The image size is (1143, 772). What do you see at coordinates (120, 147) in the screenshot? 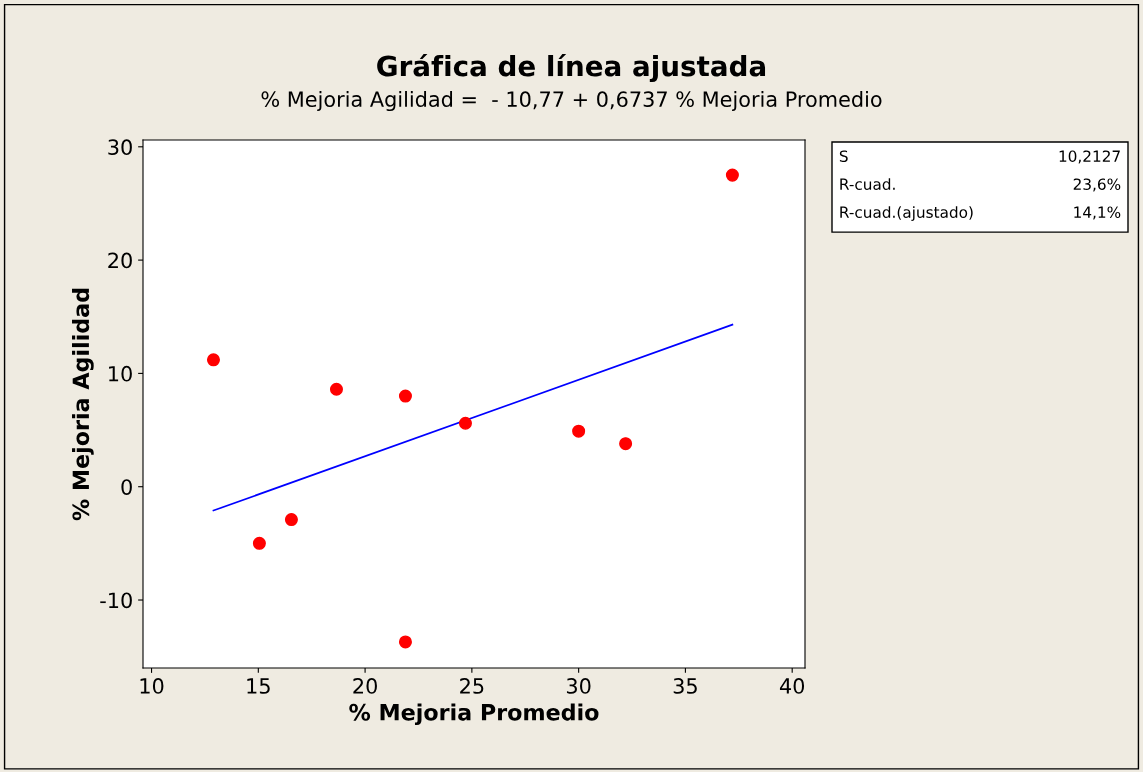
I see `y-tick-label: 30` at bounding box center [120, 147].